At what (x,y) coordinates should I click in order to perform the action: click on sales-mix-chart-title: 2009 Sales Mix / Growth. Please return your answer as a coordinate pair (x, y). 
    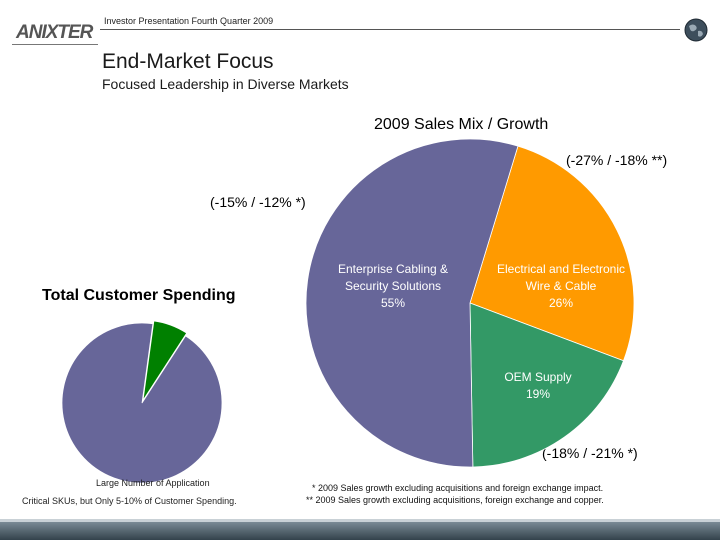
    Looking at the image, I should click on (461, 124).